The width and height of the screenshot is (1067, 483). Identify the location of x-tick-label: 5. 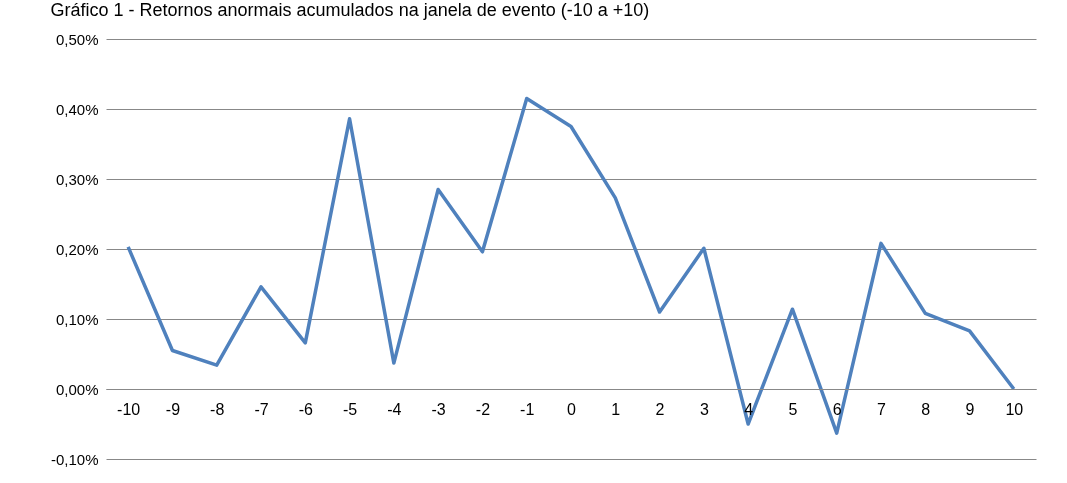
(793, 409).